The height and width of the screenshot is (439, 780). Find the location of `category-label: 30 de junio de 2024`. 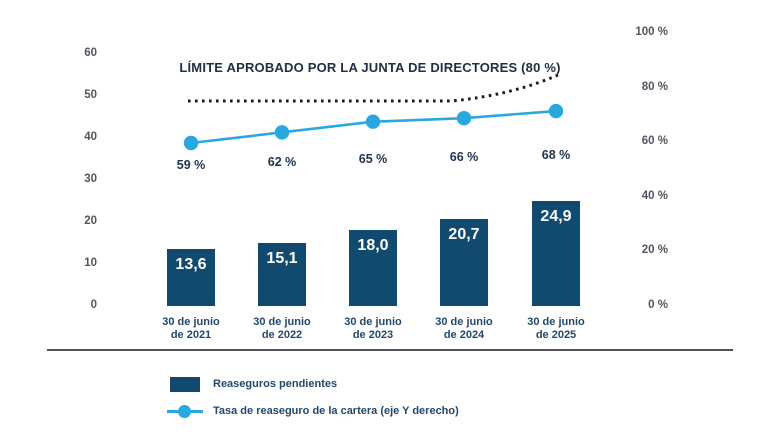

category-label: 30 de junio de 2024 is located at coordinates (464, 328).